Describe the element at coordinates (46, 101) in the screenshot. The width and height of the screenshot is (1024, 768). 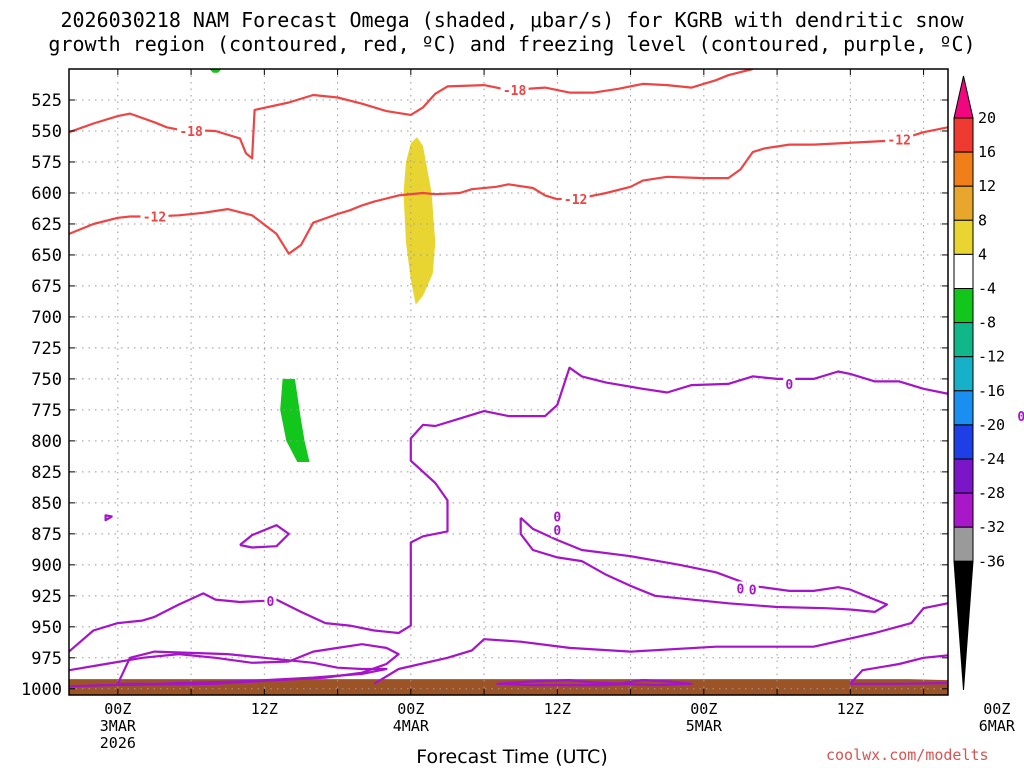
I see `y-tick-label: 525` at that location.